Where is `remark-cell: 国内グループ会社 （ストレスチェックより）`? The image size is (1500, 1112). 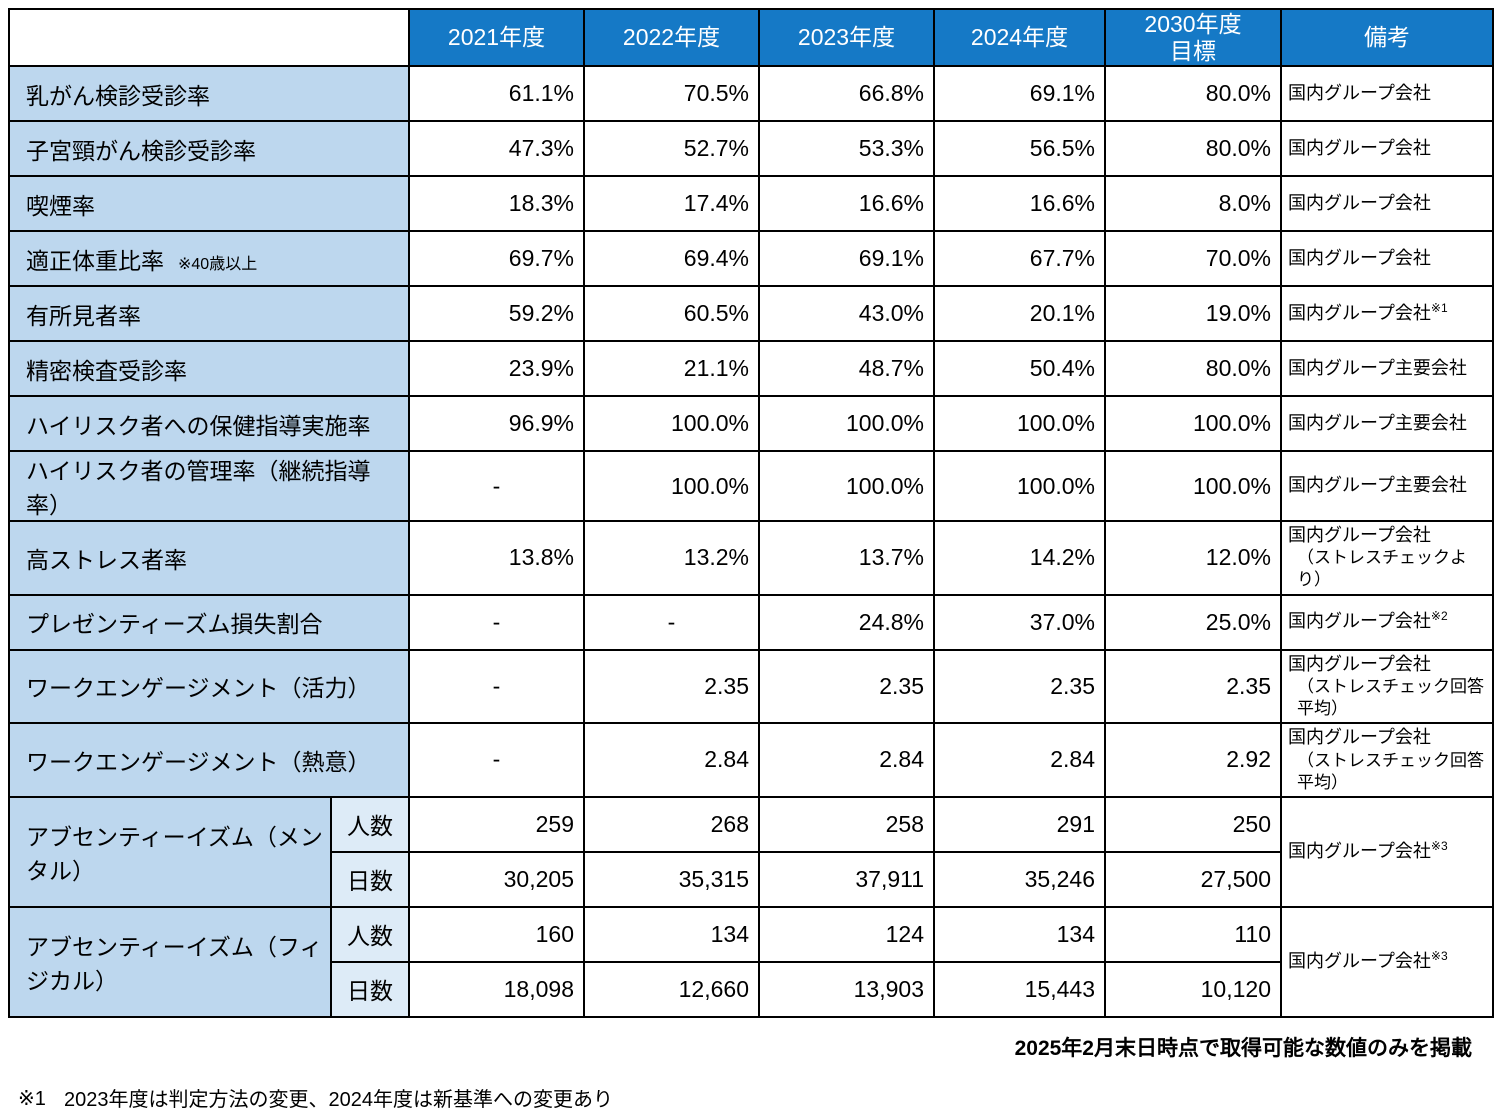 remark-cell: 国内グループ会社 （ストレスチェックより） is located at coordinates (1387, 558).